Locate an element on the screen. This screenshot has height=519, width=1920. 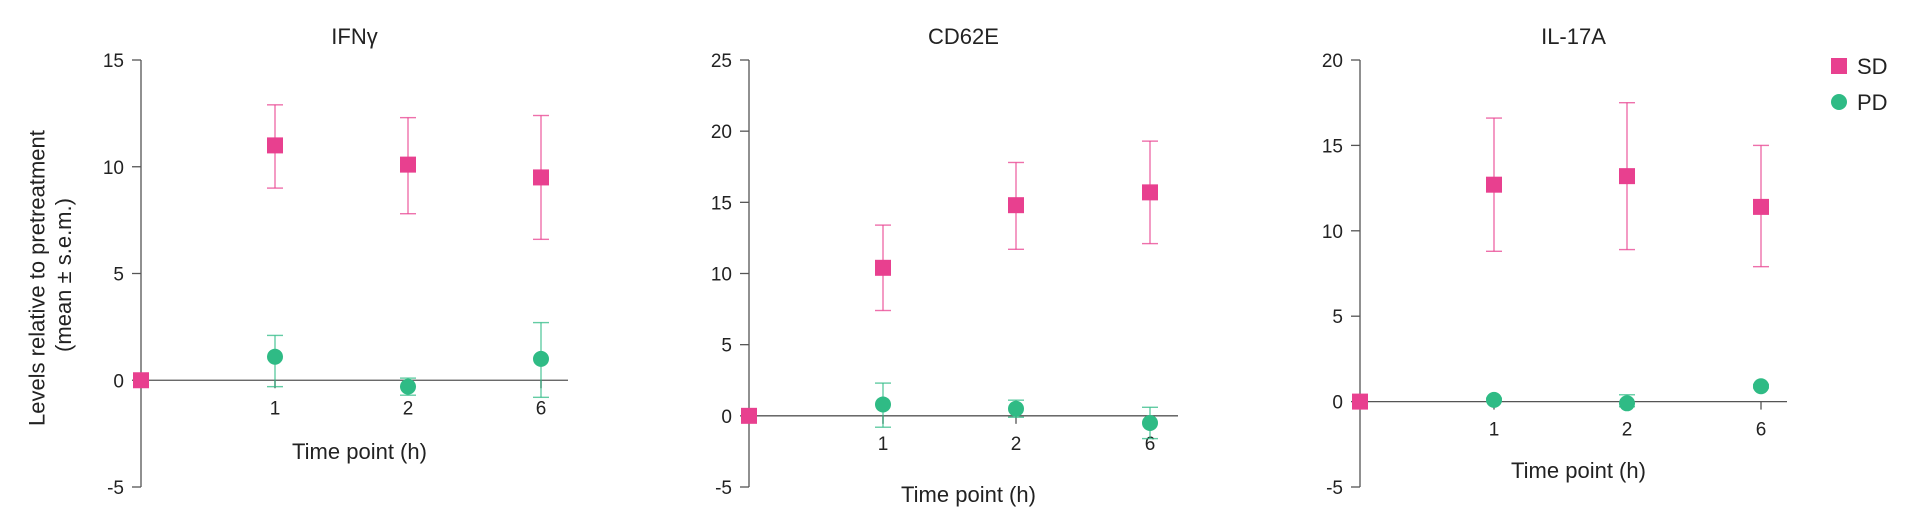
legend-label: PD is located at coordinates (1872, 102).